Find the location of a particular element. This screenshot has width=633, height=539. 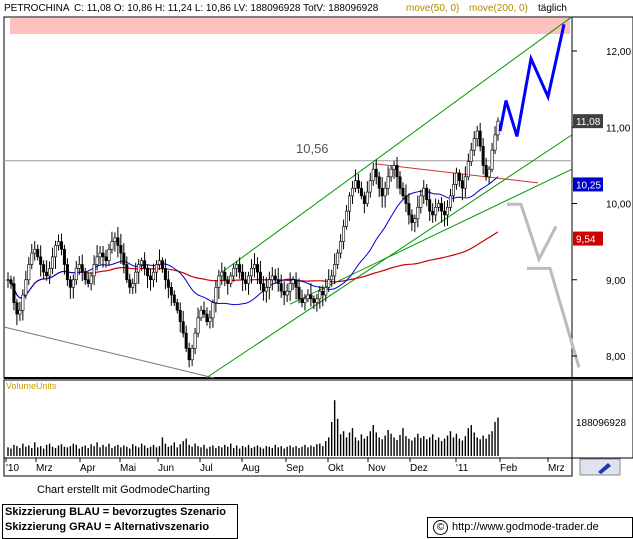

legend-gray-scenario: Skizzierung GRAU = Alternativszenario is located at coordinates (107, 527).